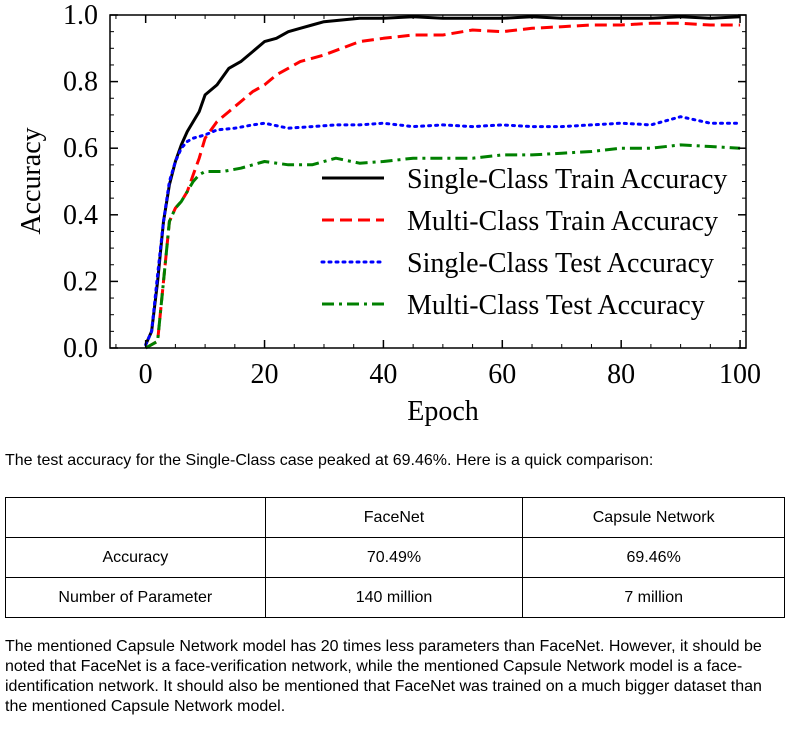 This screenshot has width=789, height=739. I want to click on capsule-accuracy: 69.46%, so click(653, 557).